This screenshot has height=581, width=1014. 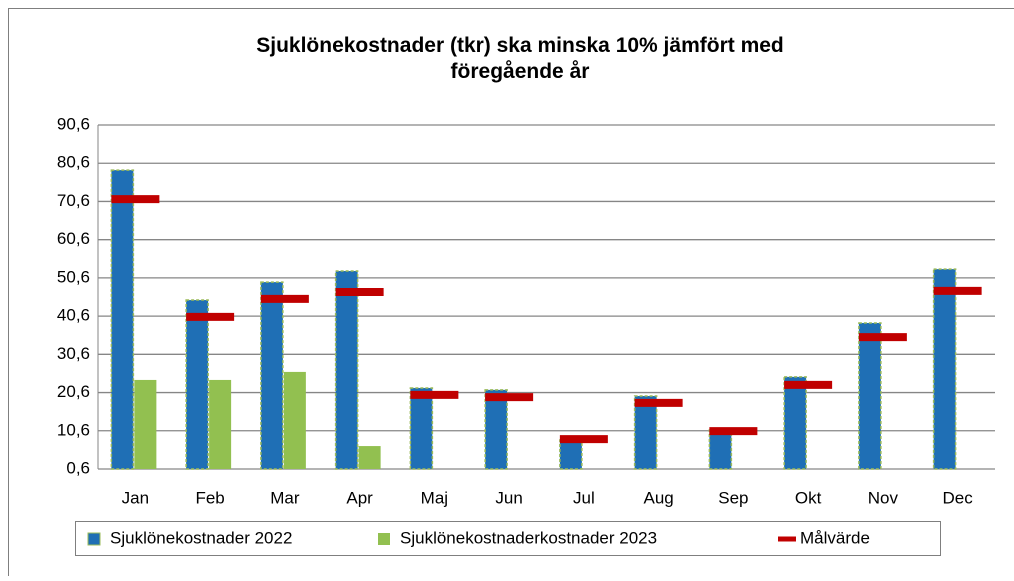 What do you see at coordinates (883, 497) in the screenshot?
I see `x-tick-label: Nov` at bounding box center [883, 497].